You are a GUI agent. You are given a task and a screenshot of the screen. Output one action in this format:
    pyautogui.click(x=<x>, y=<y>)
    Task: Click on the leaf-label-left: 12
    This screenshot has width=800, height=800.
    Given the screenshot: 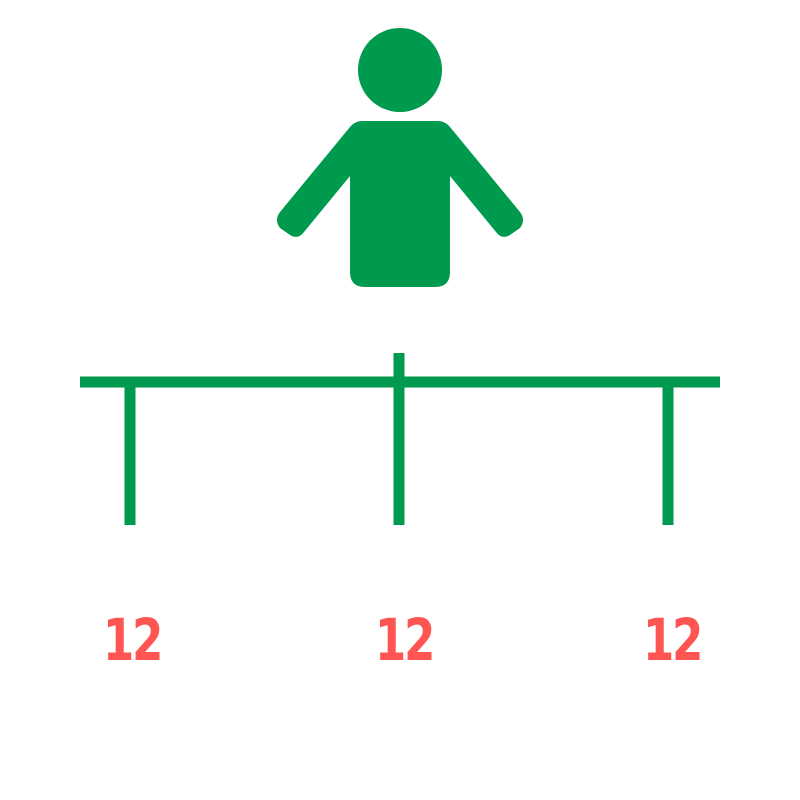 What is the action you would take?
    pyautogui.click(x=133, y=640)
    